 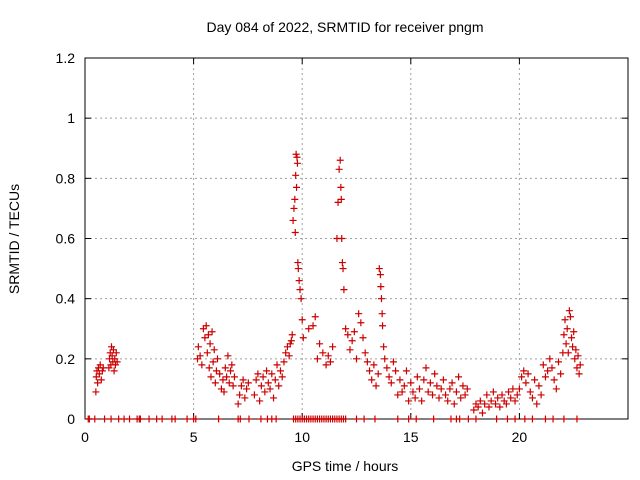 I want to click on y-tick-label: 0.6, so click(x=66, y=239).